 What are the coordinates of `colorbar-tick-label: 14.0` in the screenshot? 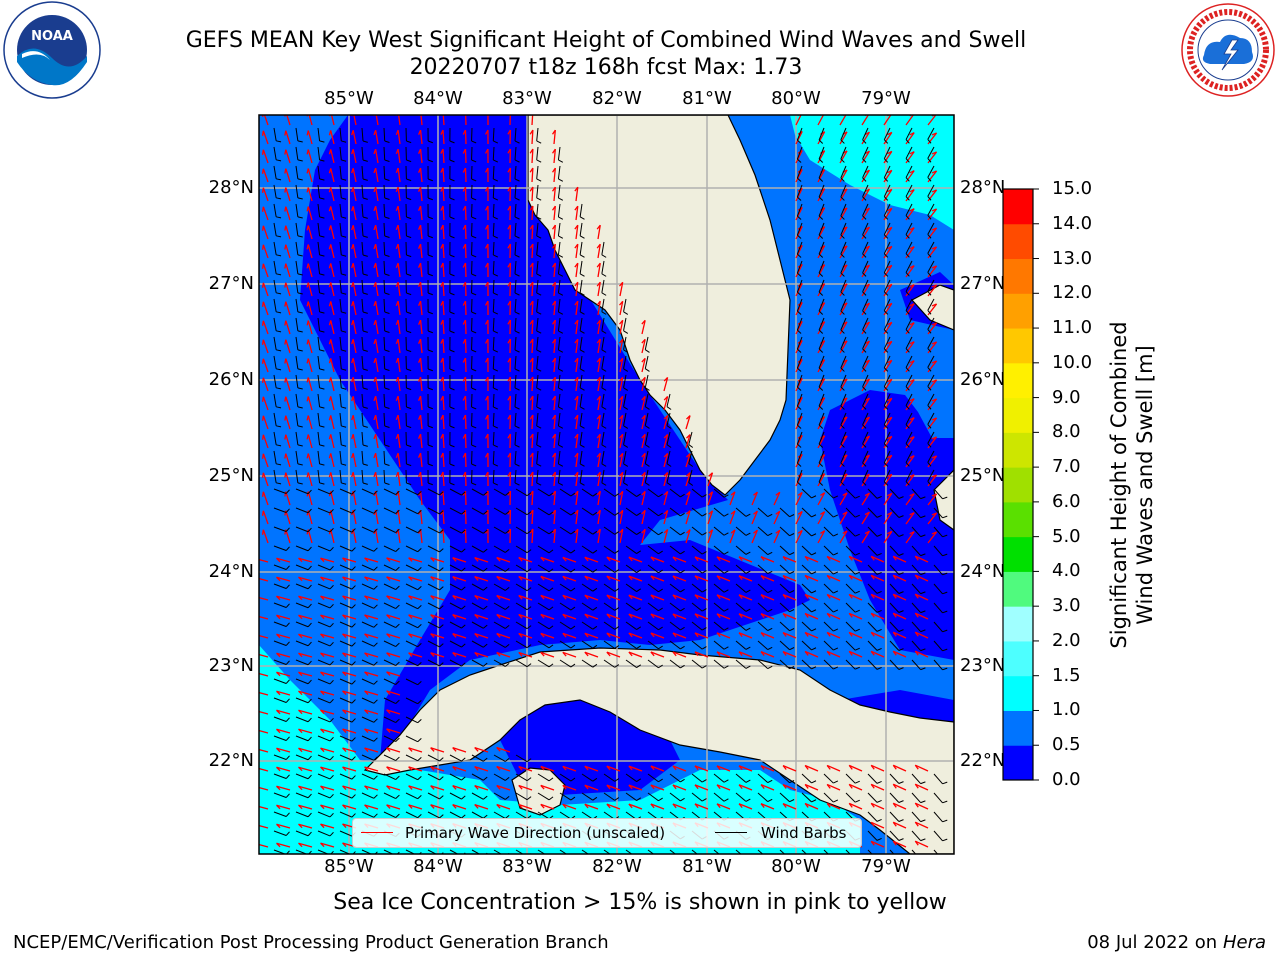 It's located at (1072, 223).